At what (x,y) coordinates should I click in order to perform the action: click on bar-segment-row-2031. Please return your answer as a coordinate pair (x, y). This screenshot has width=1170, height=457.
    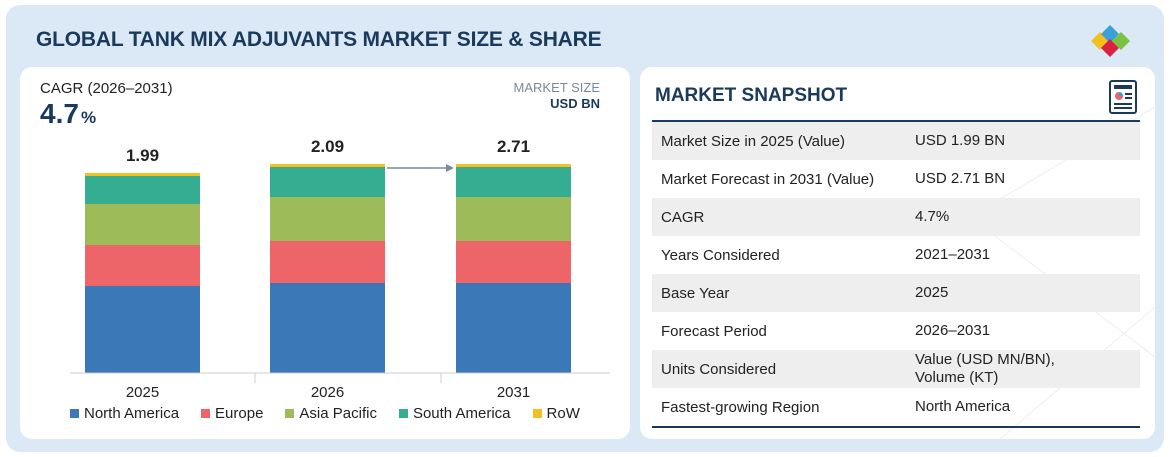
    Looking at the image, I should click on (513, 165).